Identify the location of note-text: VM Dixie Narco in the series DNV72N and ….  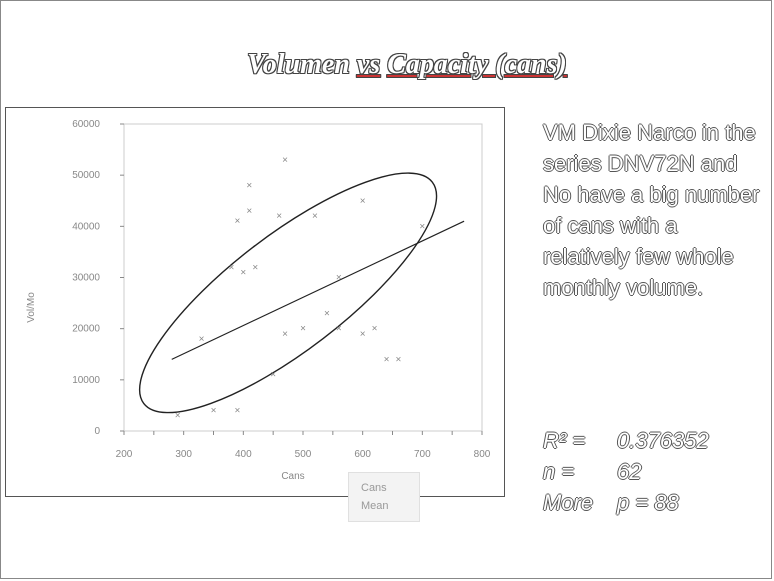
(651, 210).